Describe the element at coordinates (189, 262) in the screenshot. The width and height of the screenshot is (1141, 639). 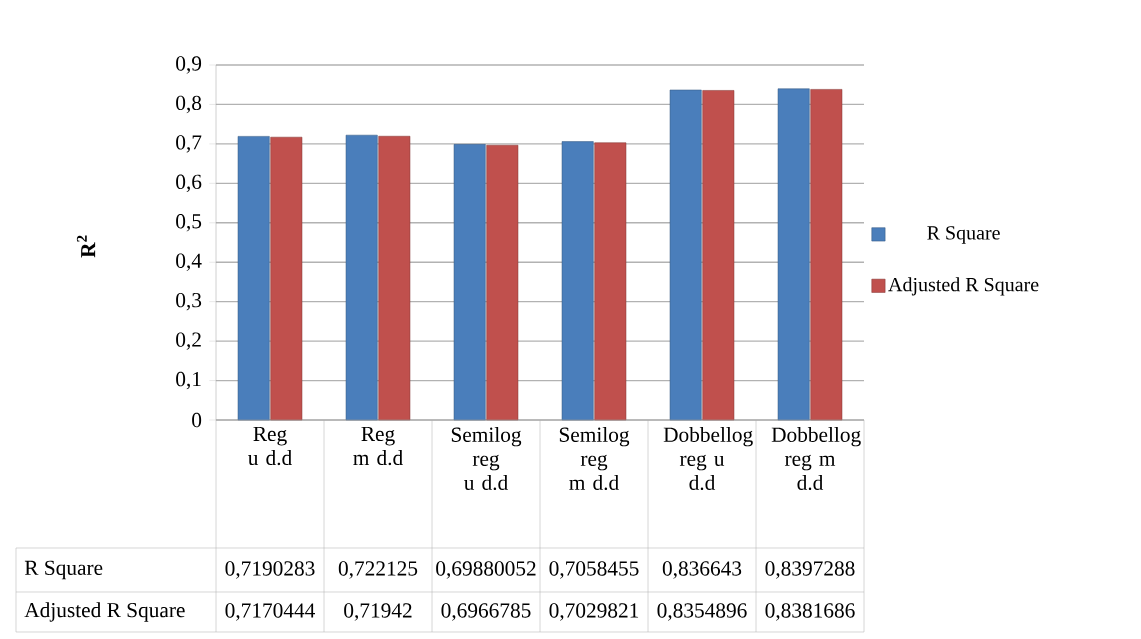
I see `y-tick-label: 0,4` at that location.